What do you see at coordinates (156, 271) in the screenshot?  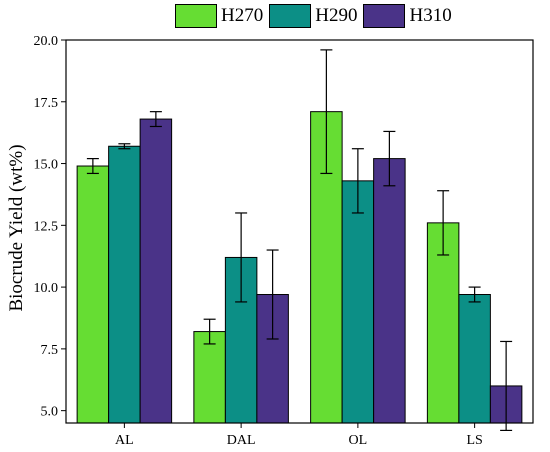 I see `bar-h310-al` at bounding box center [156, 271].